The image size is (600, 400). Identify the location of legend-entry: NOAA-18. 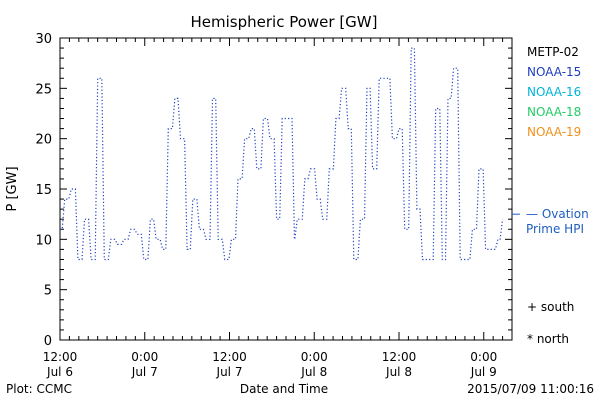
(554, 112).